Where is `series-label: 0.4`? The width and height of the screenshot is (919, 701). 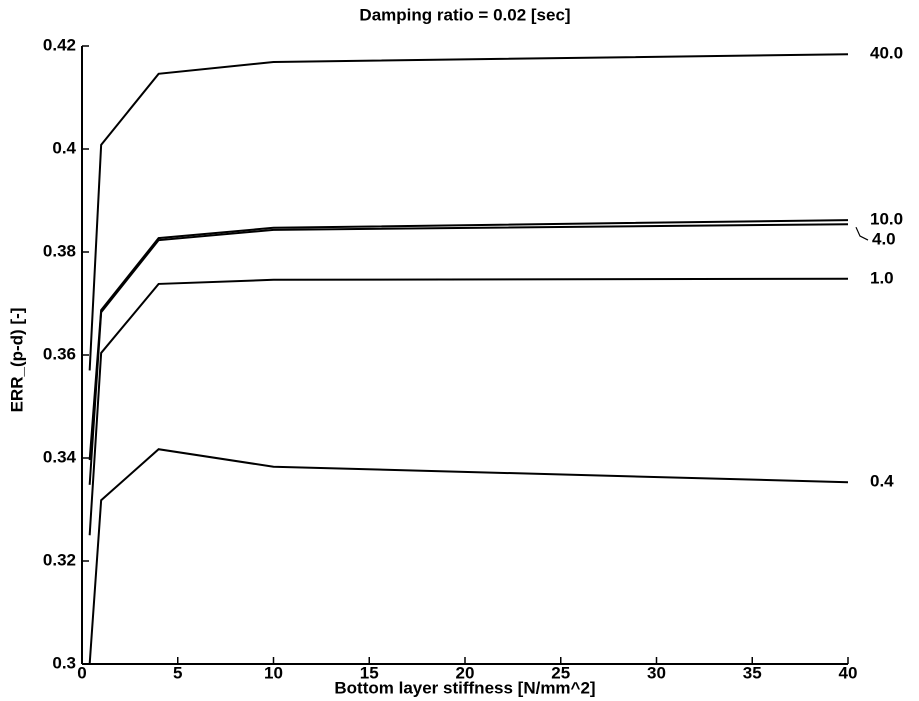 series-label: 0.4 is located at coordinates (882, 481).